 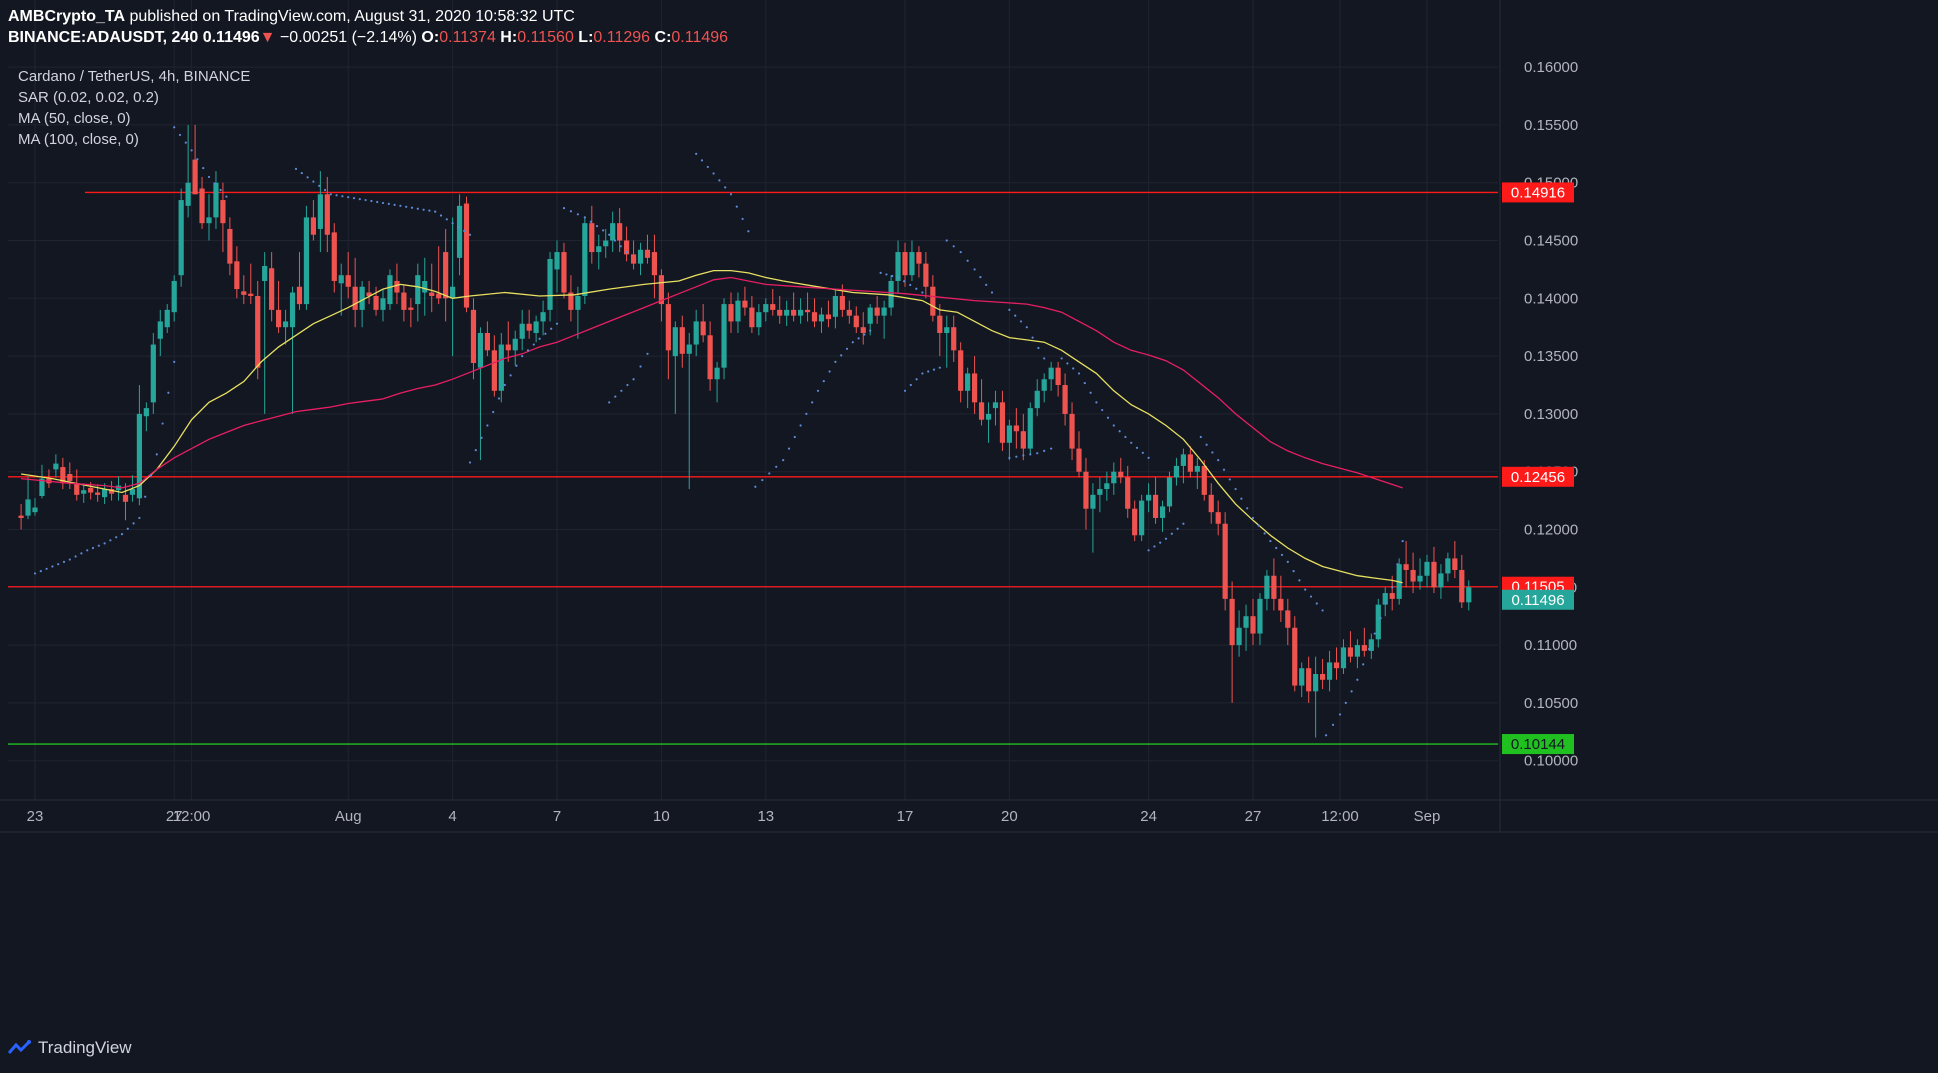 What do you see at coordinates (1551, 125) in the screenshot?
I see `y-tick-label: 0.15500` at bounding box center [1551, 125].